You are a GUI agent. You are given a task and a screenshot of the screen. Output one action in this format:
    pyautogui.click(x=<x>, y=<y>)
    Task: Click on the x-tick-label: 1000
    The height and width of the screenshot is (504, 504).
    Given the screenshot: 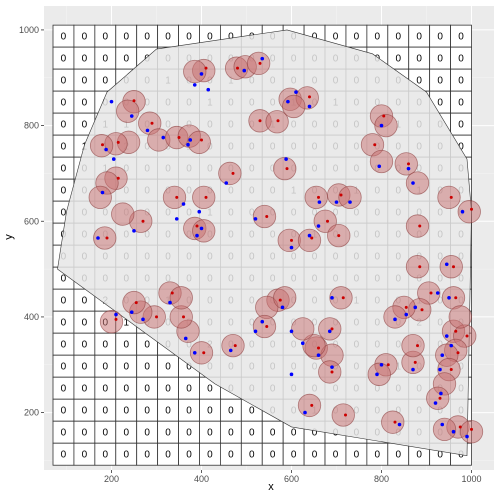 What is the action you would take?
    pyautogui.click(x=471, y=479)
    